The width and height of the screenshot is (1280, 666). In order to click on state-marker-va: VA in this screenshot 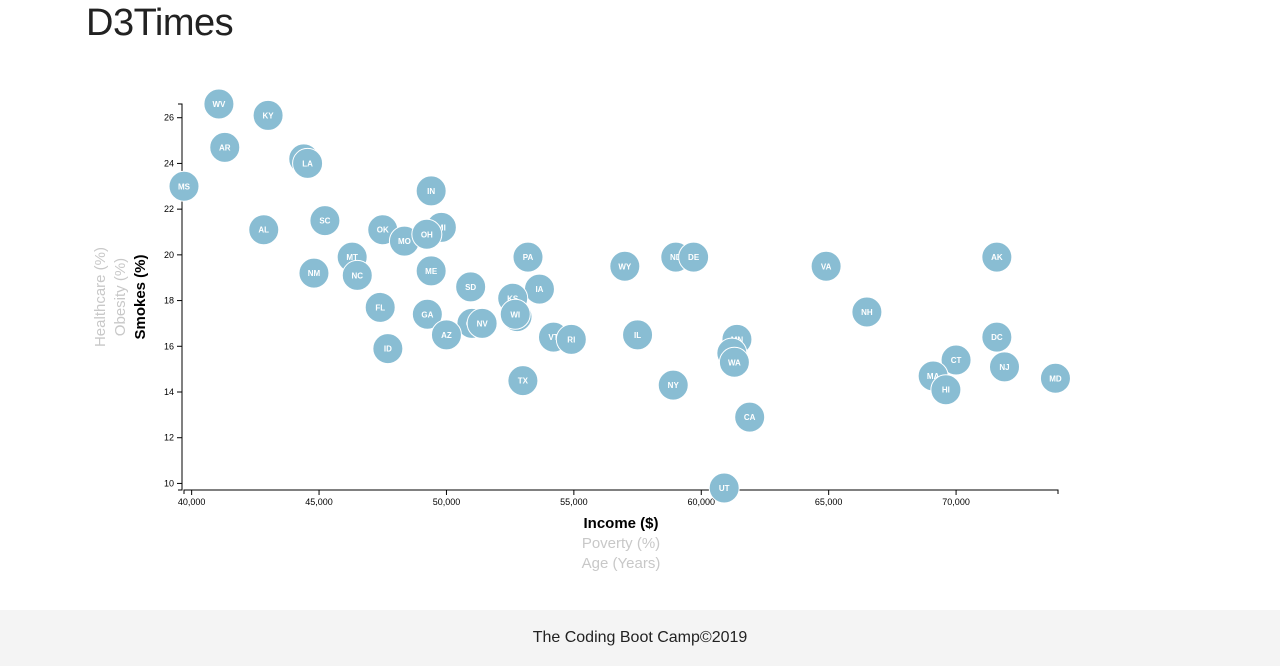, I will do `click(826, 266)`.